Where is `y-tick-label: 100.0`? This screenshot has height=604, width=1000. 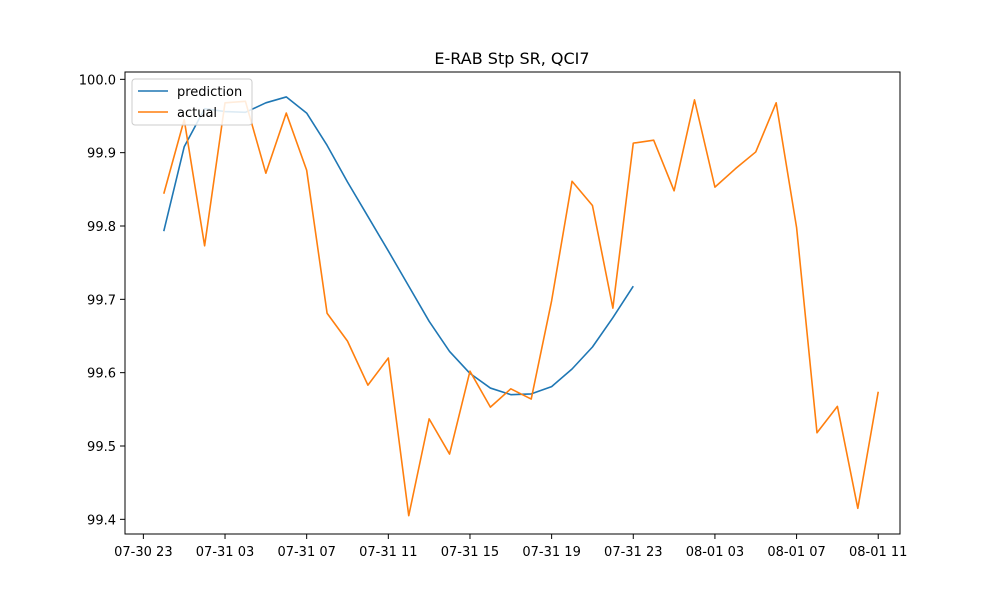
y-tick-label: 100.0 is located at coordinates (97, 80).